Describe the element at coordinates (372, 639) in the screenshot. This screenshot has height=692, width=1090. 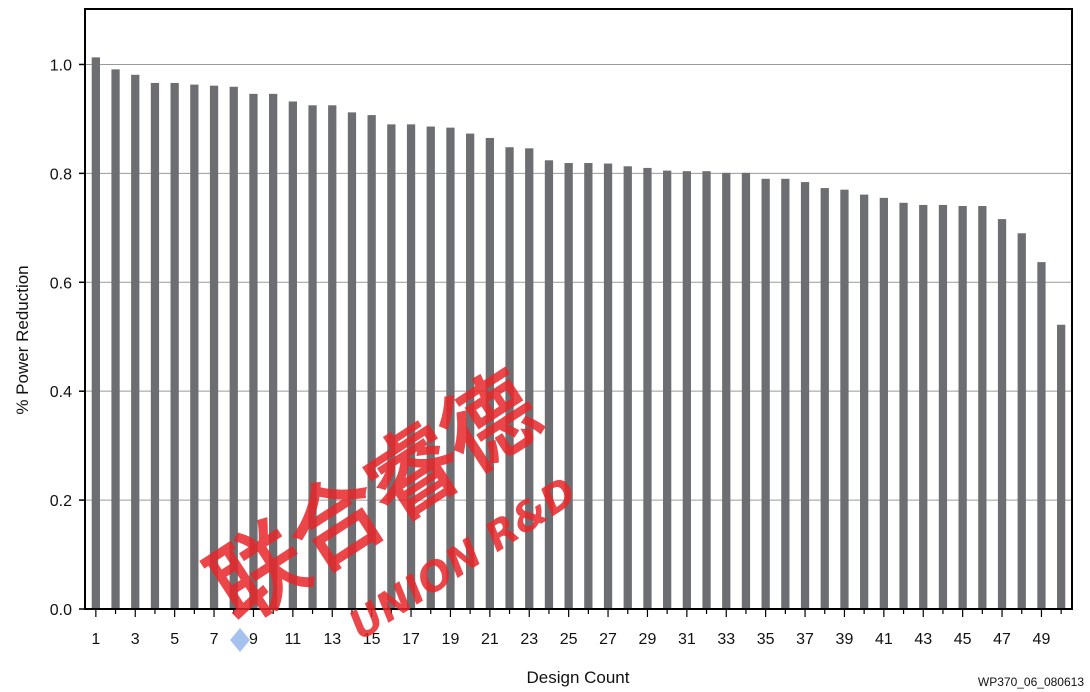
I see `x-tick-label: 15` at that location.